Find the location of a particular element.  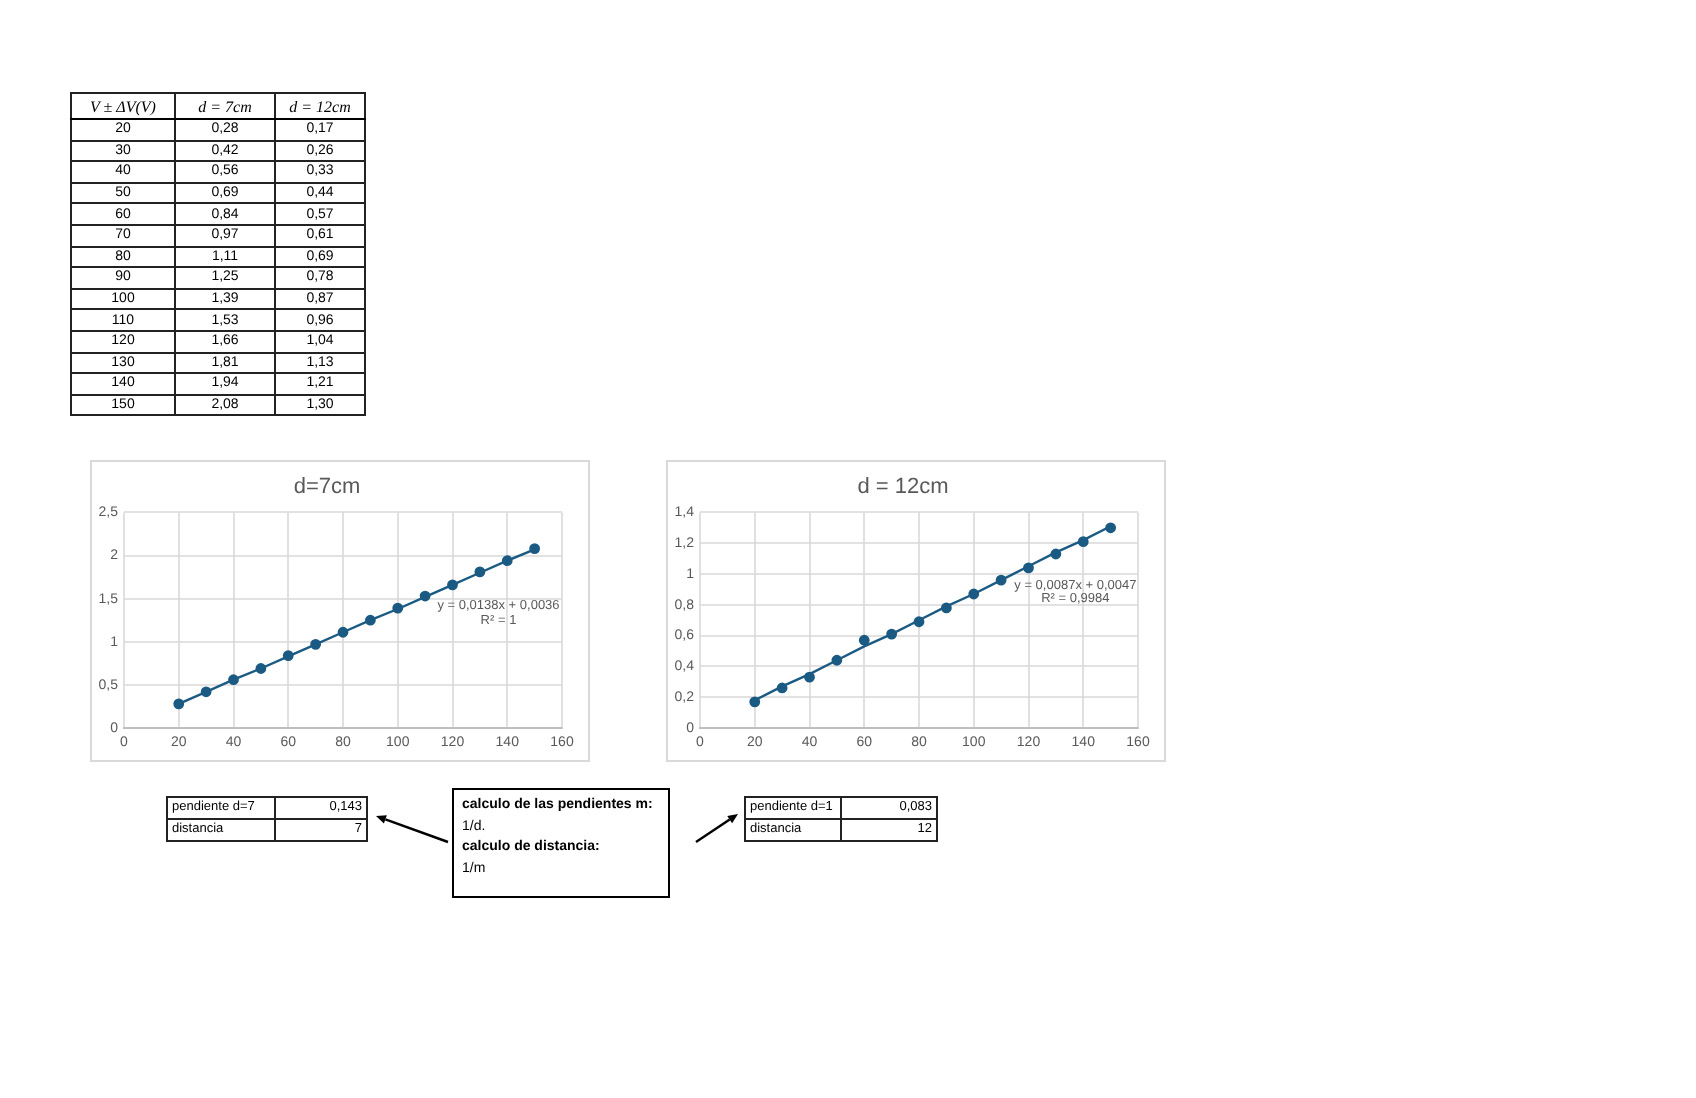

chart-title: d=7cm is located at coordinates (327, 487).